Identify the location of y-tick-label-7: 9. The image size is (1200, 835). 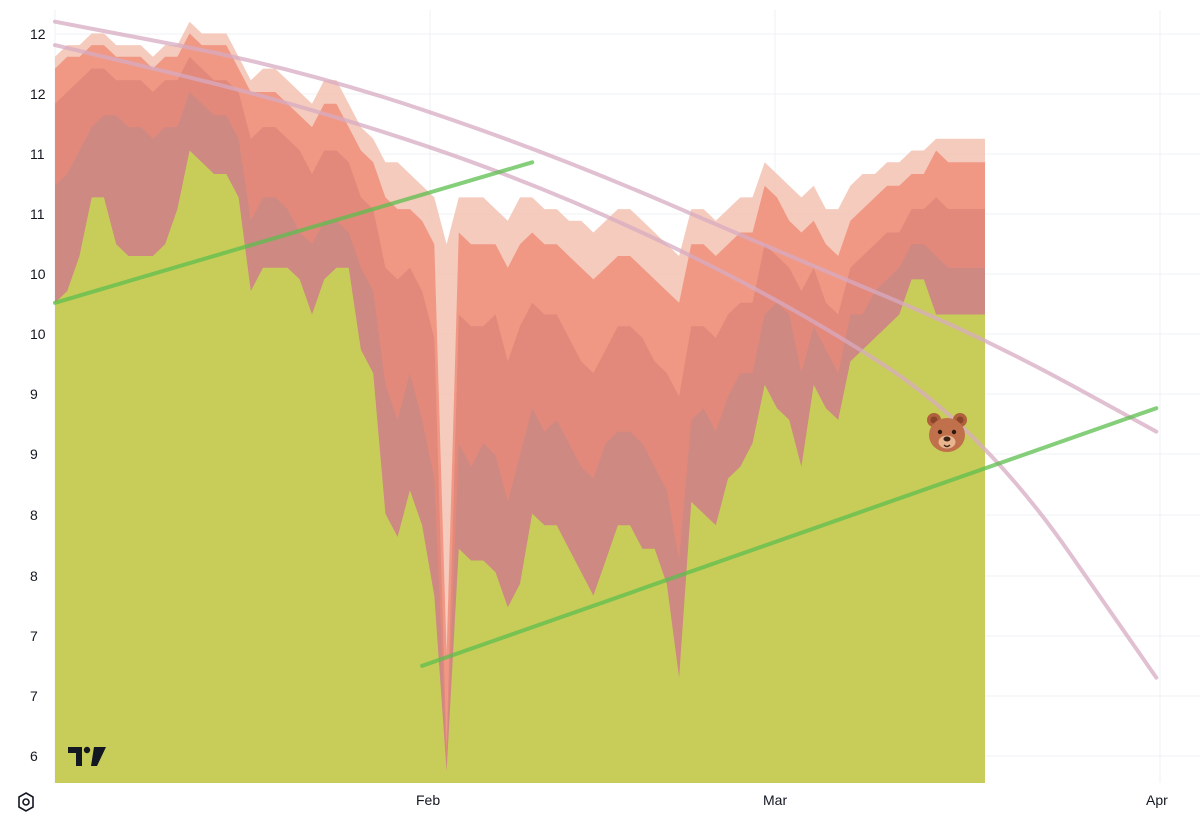
(34, 454).